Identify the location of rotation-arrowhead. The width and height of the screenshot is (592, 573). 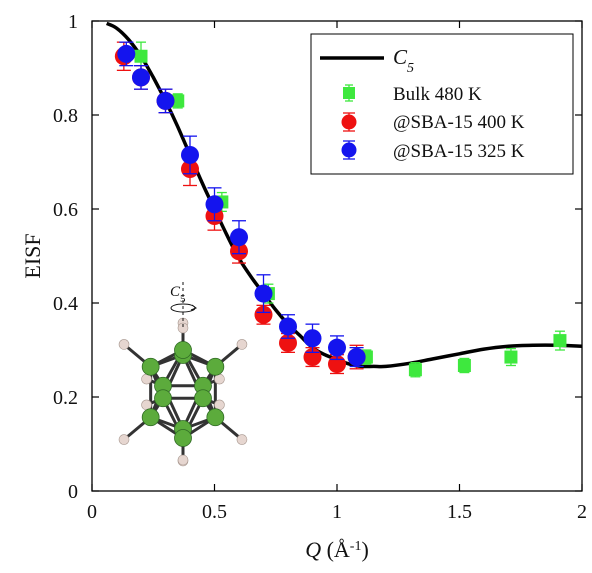
(194, 307).